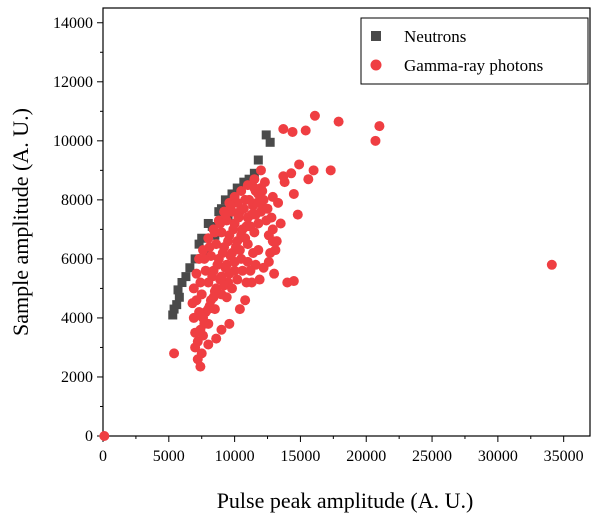  What do you see at coordinates (73, 141) in the screenshot?
I see `y-tick-label: 10000` at bounding box center [73, 141].